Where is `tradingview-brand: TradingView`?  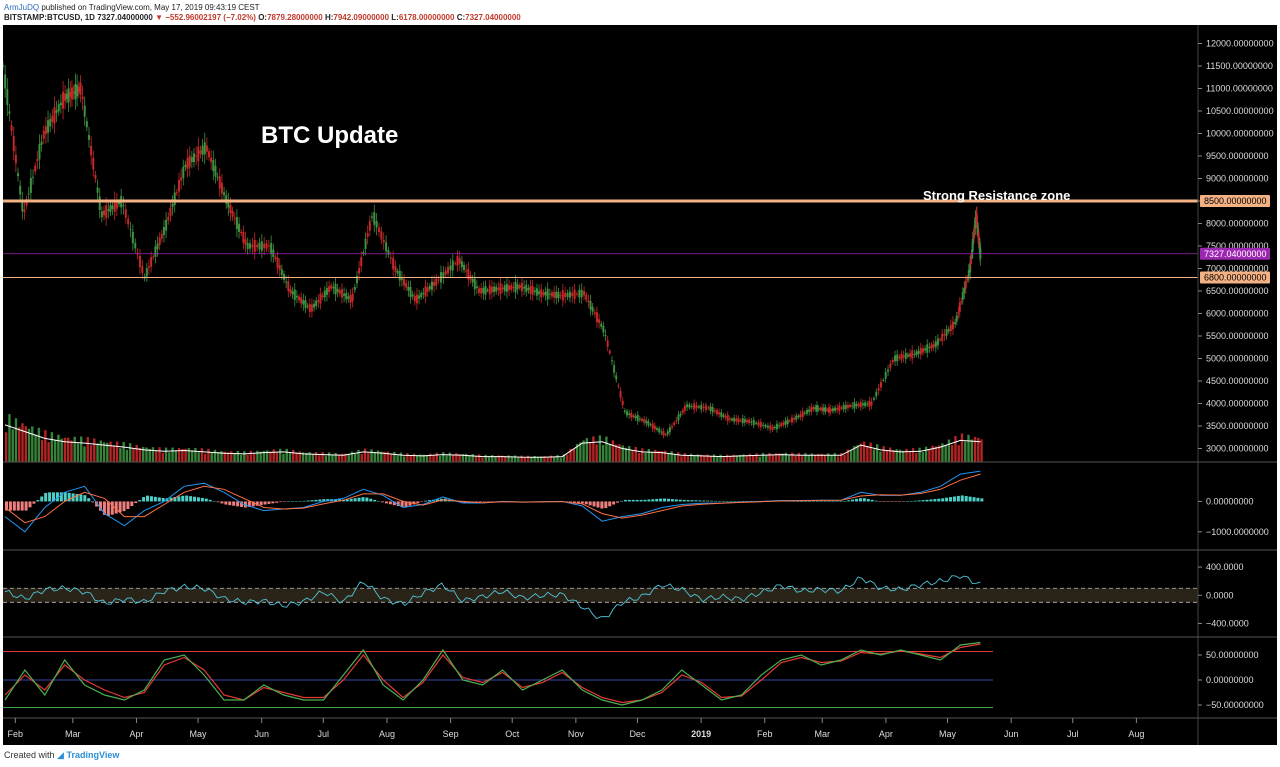
tradingview-brand: TradingView is located at coordinates (93, 755).